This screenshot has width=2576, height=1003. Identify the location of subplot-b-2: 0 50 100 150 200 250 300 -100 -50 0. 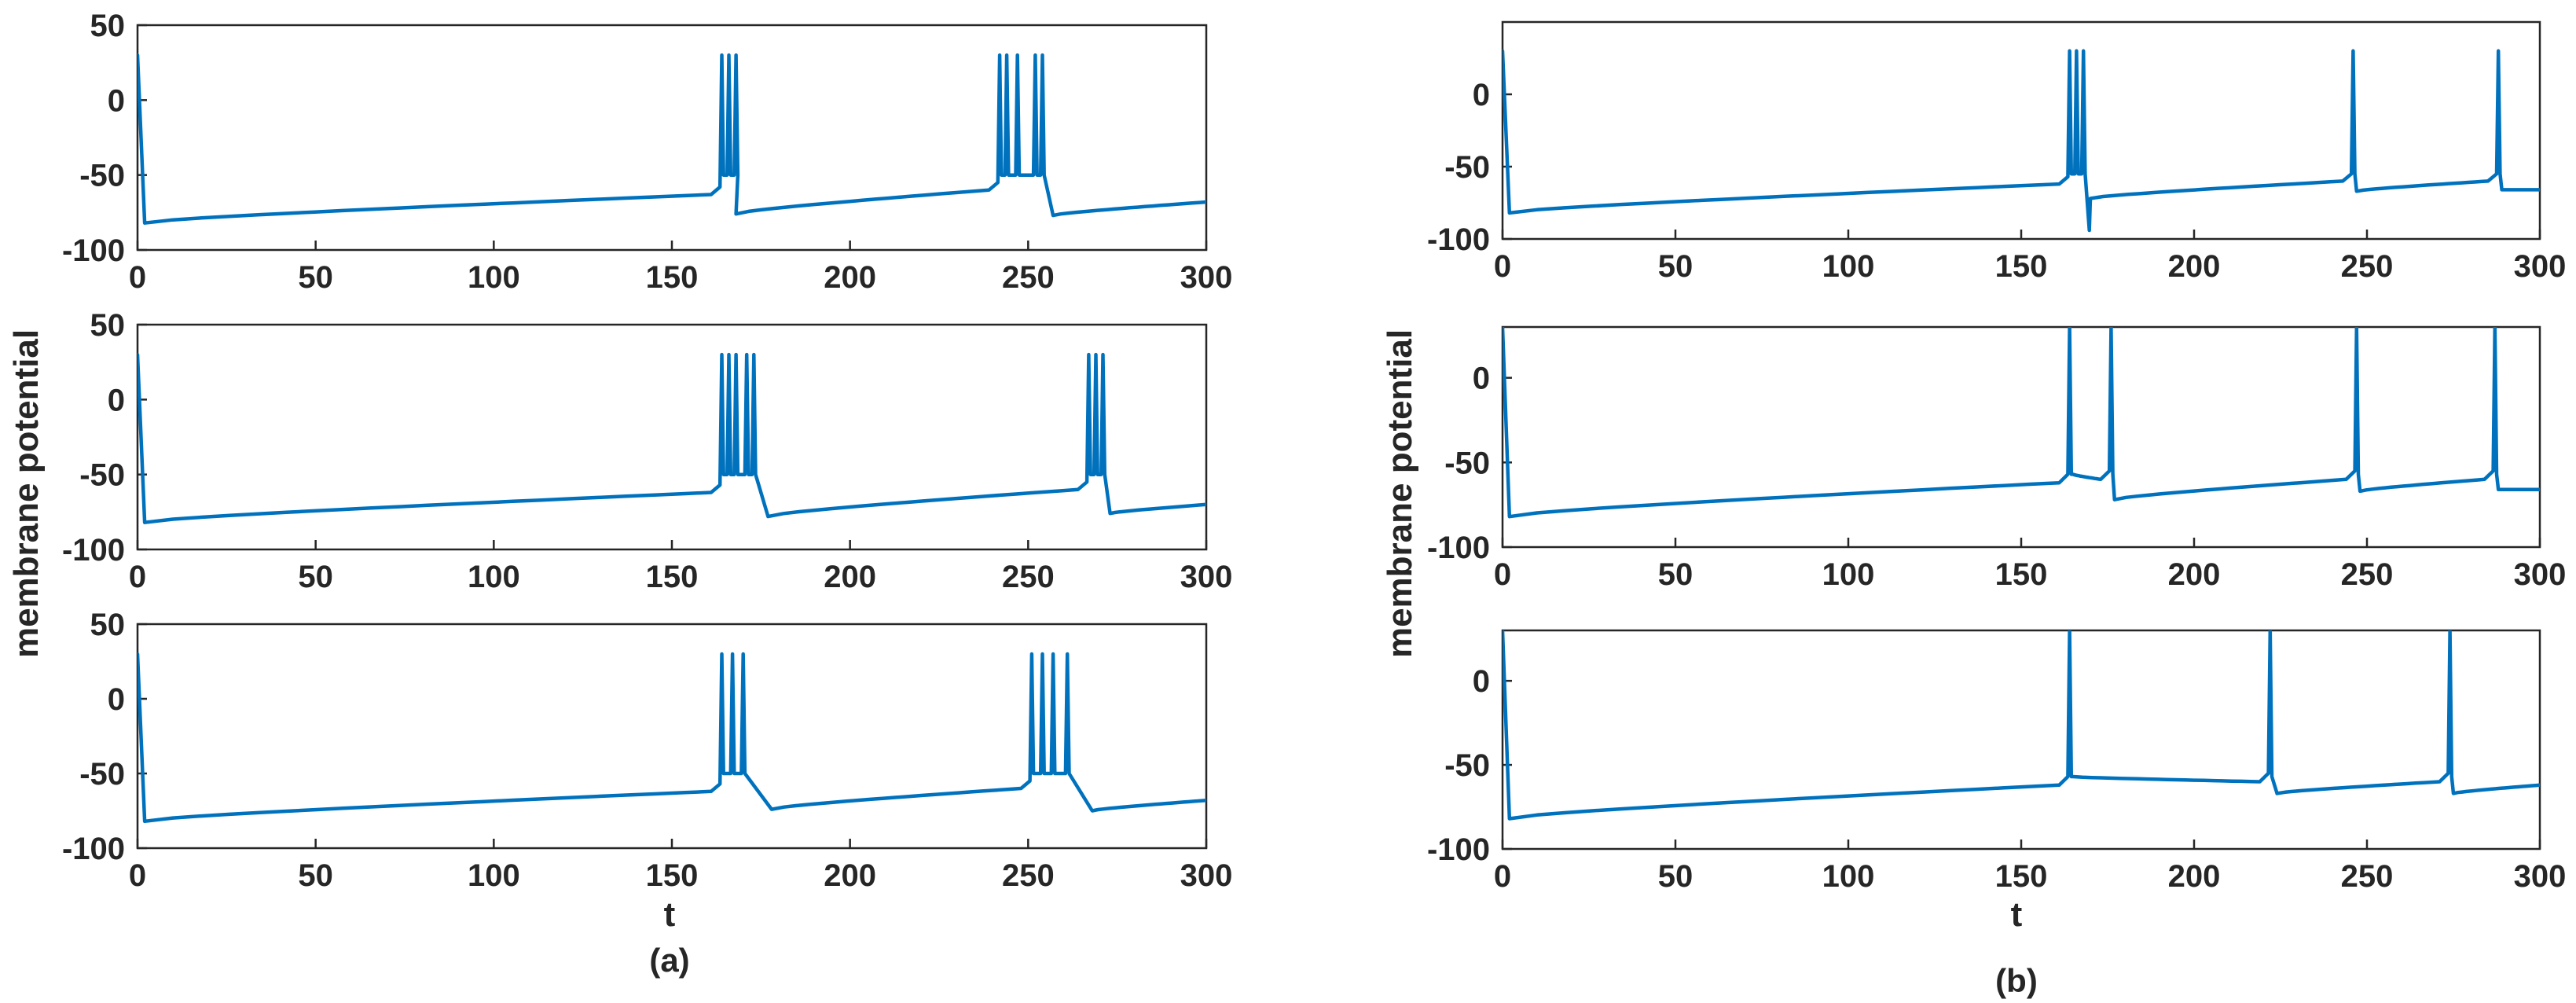
(1997, 459).